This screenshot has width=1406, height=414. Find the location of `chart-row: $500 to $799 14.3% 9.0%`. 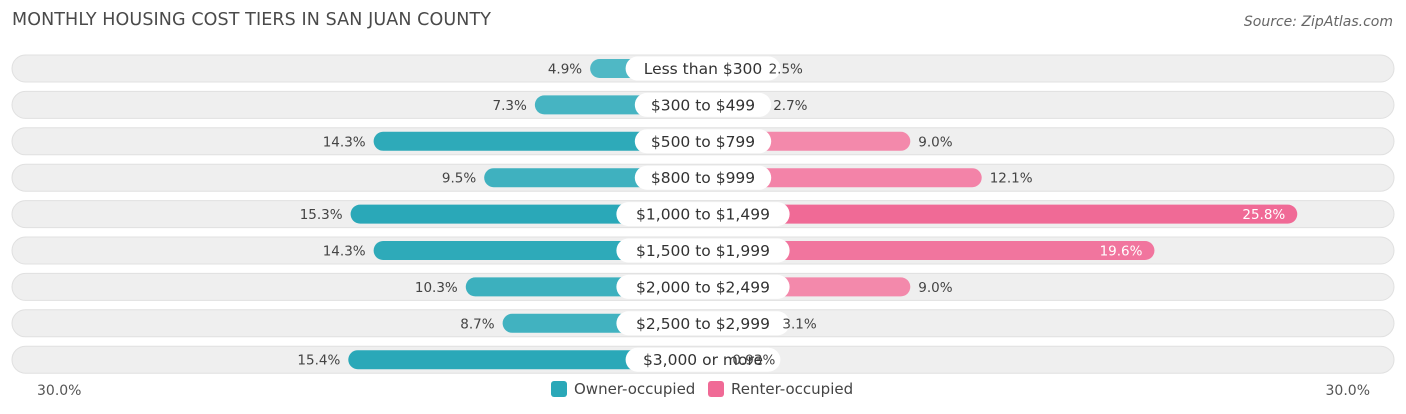

chart-row: $500 to $799 14.3% 9.0% is located at coordinates (703, 141).